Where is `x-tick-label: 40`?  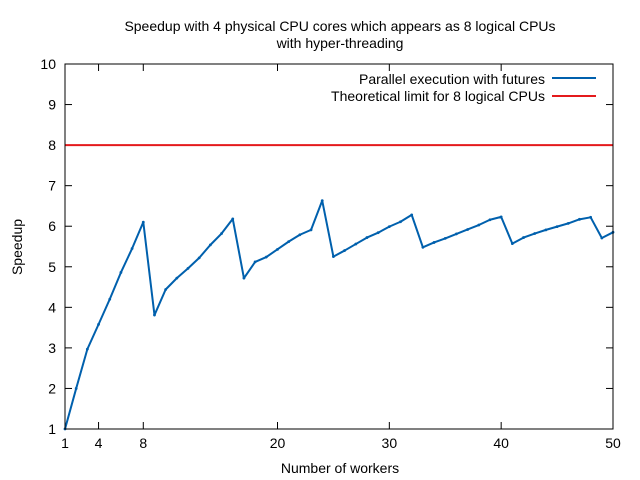 x-tick-label: 40 is located at coordinates (501, 443).